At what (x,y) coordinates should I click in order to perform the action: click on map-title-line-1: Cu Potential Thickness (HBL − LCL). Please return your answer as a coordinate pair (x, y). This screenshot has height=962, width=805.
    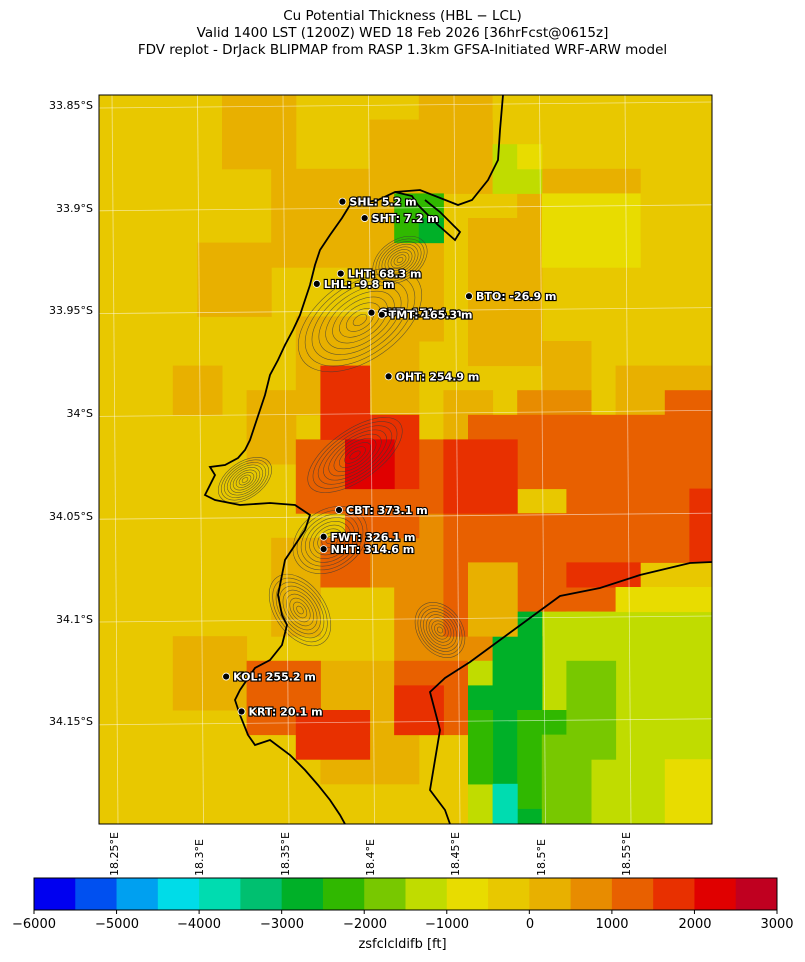
    Looking at the image, I should click on (402, 16).